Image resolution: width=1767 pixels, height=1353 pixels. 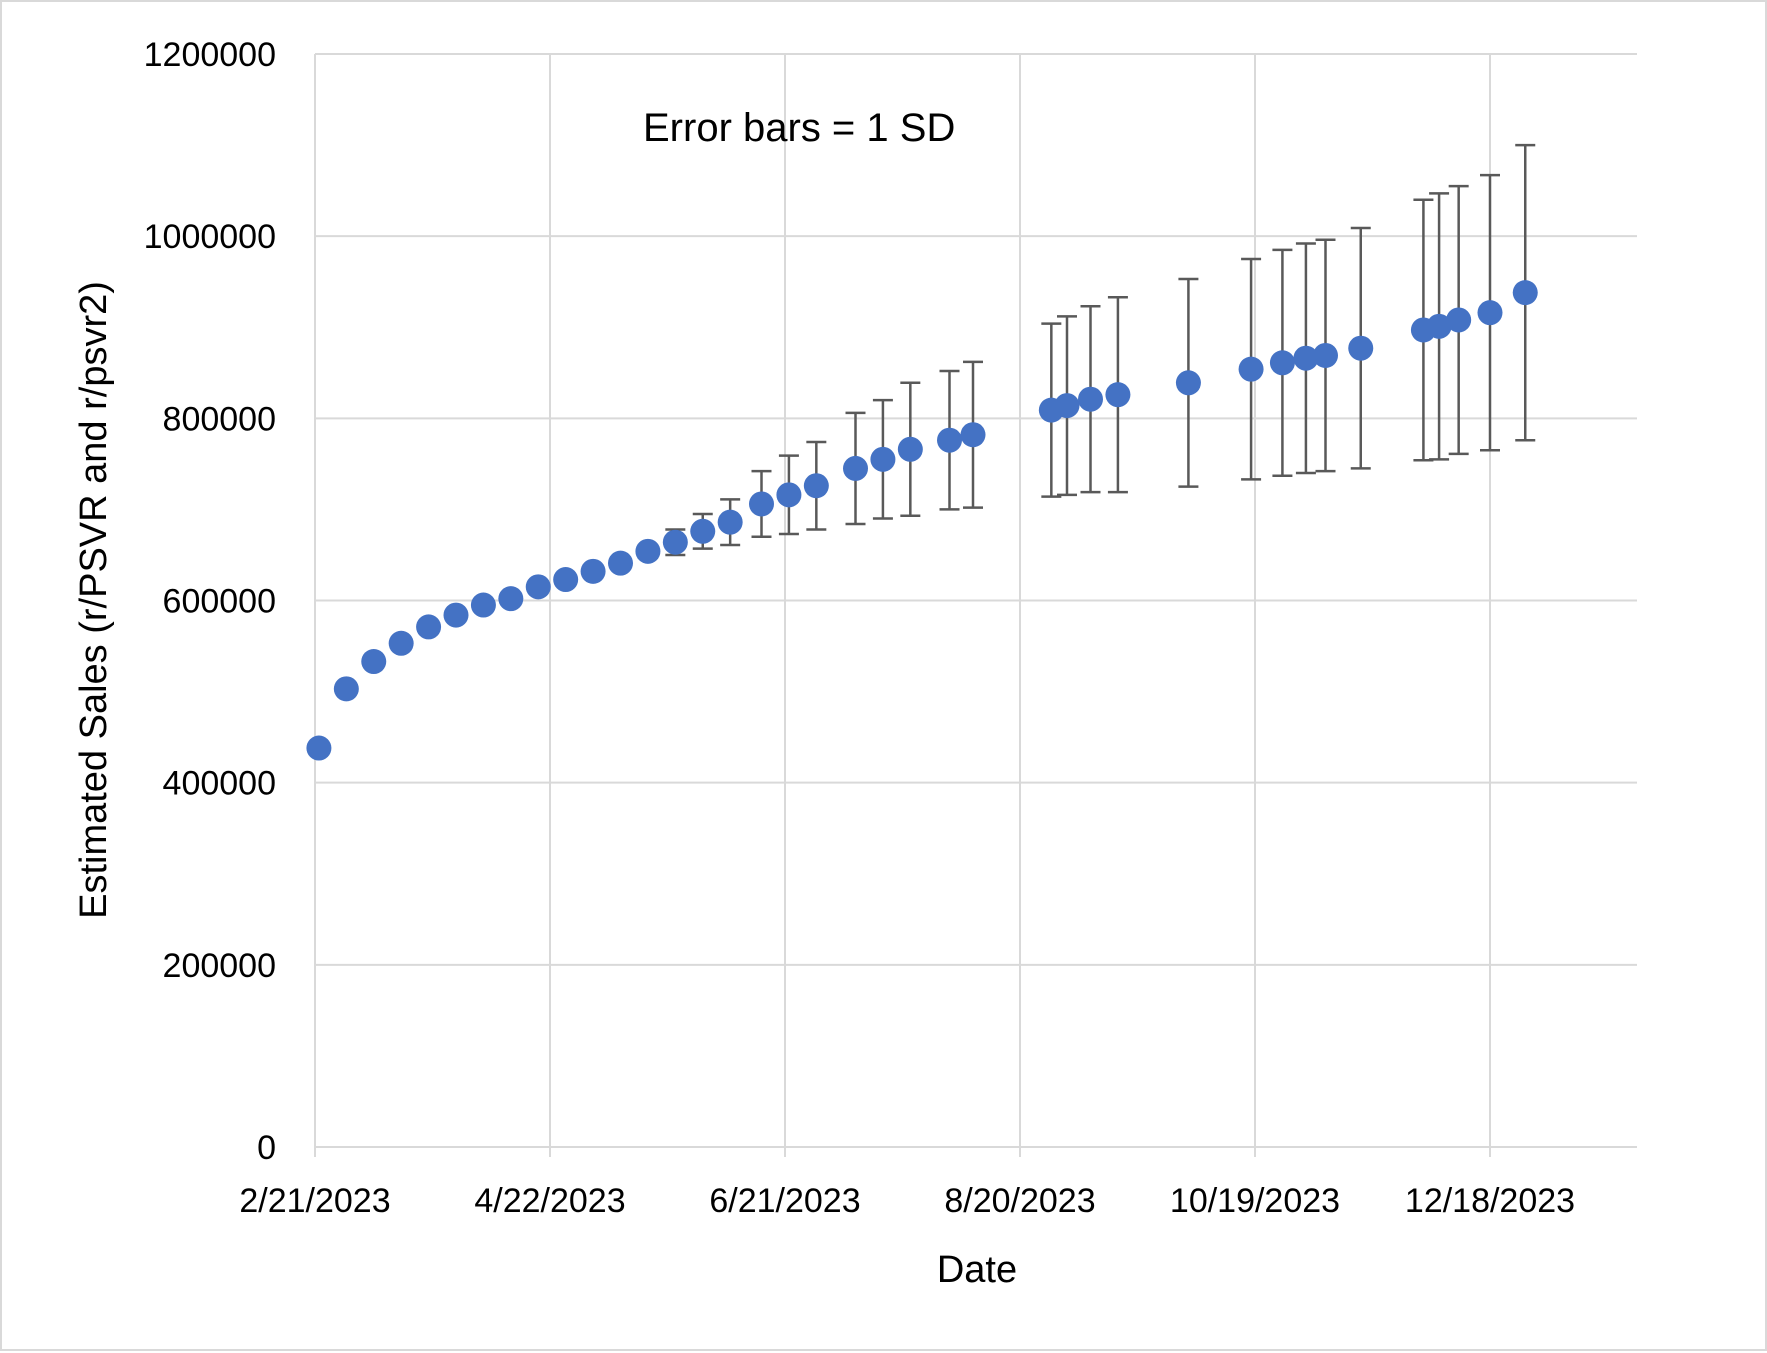 What do you see at coordinates (219, 966) in the screenshot?
I see `y-tick-label: 200000` at bounding box center [219, 966].